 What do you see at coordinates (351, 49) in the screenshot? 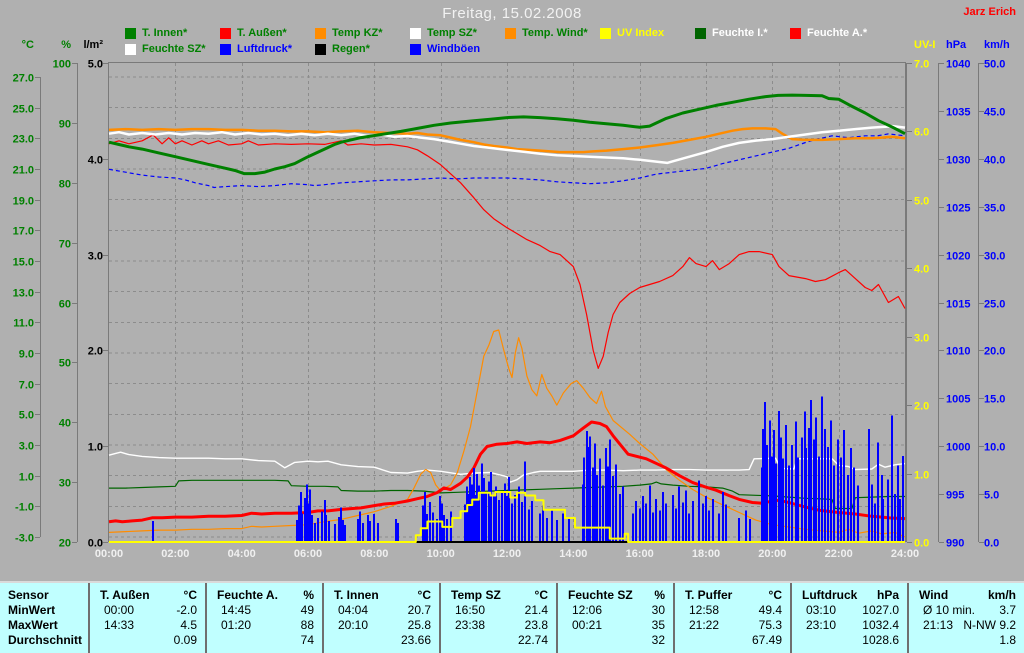
I see `legend-label: Regen*` at bounding box center [351, 49].